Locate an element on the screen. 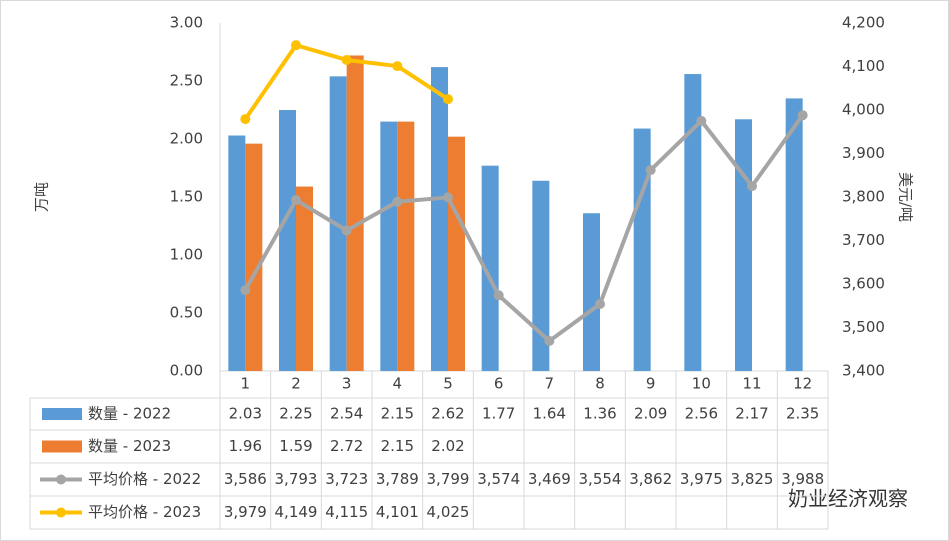  watermark: 奶业经济观察 is located at coordinates (848, 499).